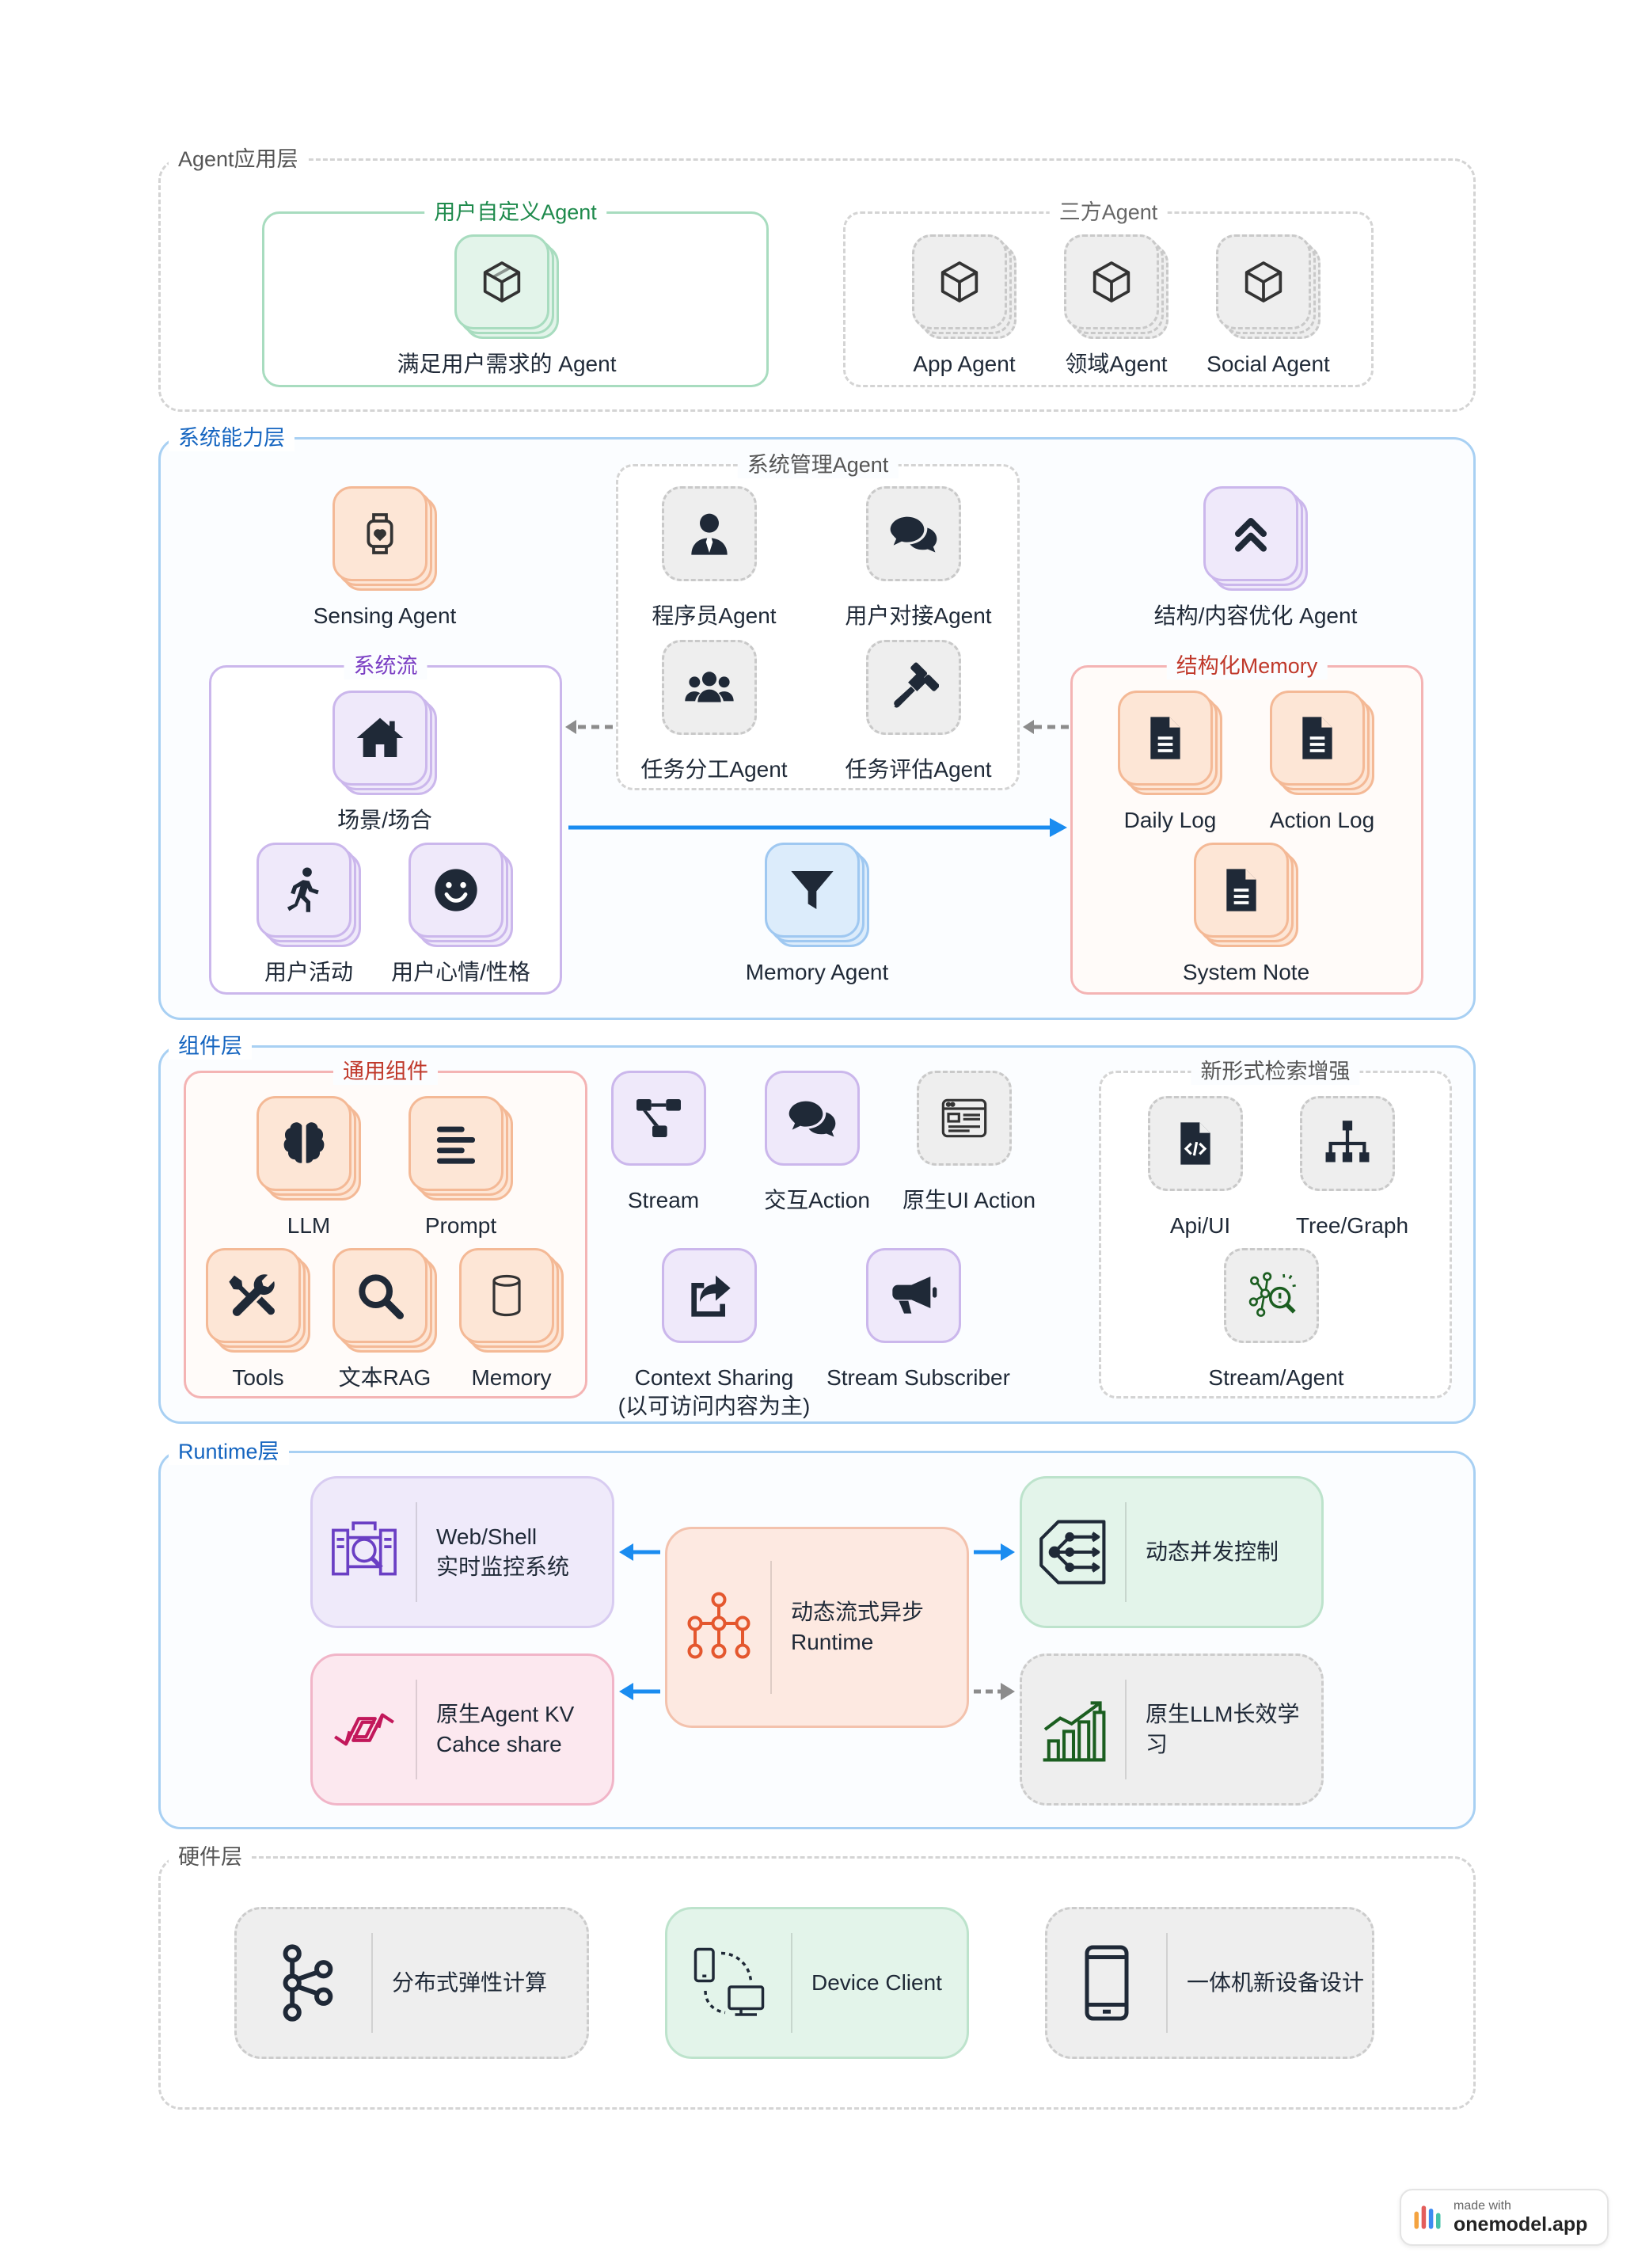  I want to click on action-log-node: Action Log, so click(1322, 763).